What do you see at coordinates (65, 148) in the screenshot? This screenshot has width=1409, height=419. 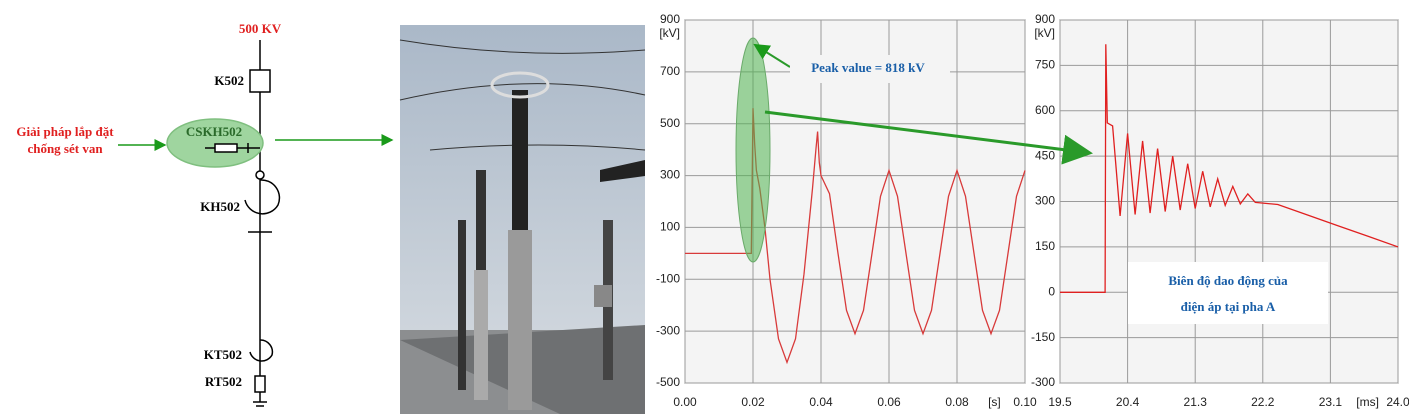 I see `note-line: chống sét van` at bounding box center [65, 148].